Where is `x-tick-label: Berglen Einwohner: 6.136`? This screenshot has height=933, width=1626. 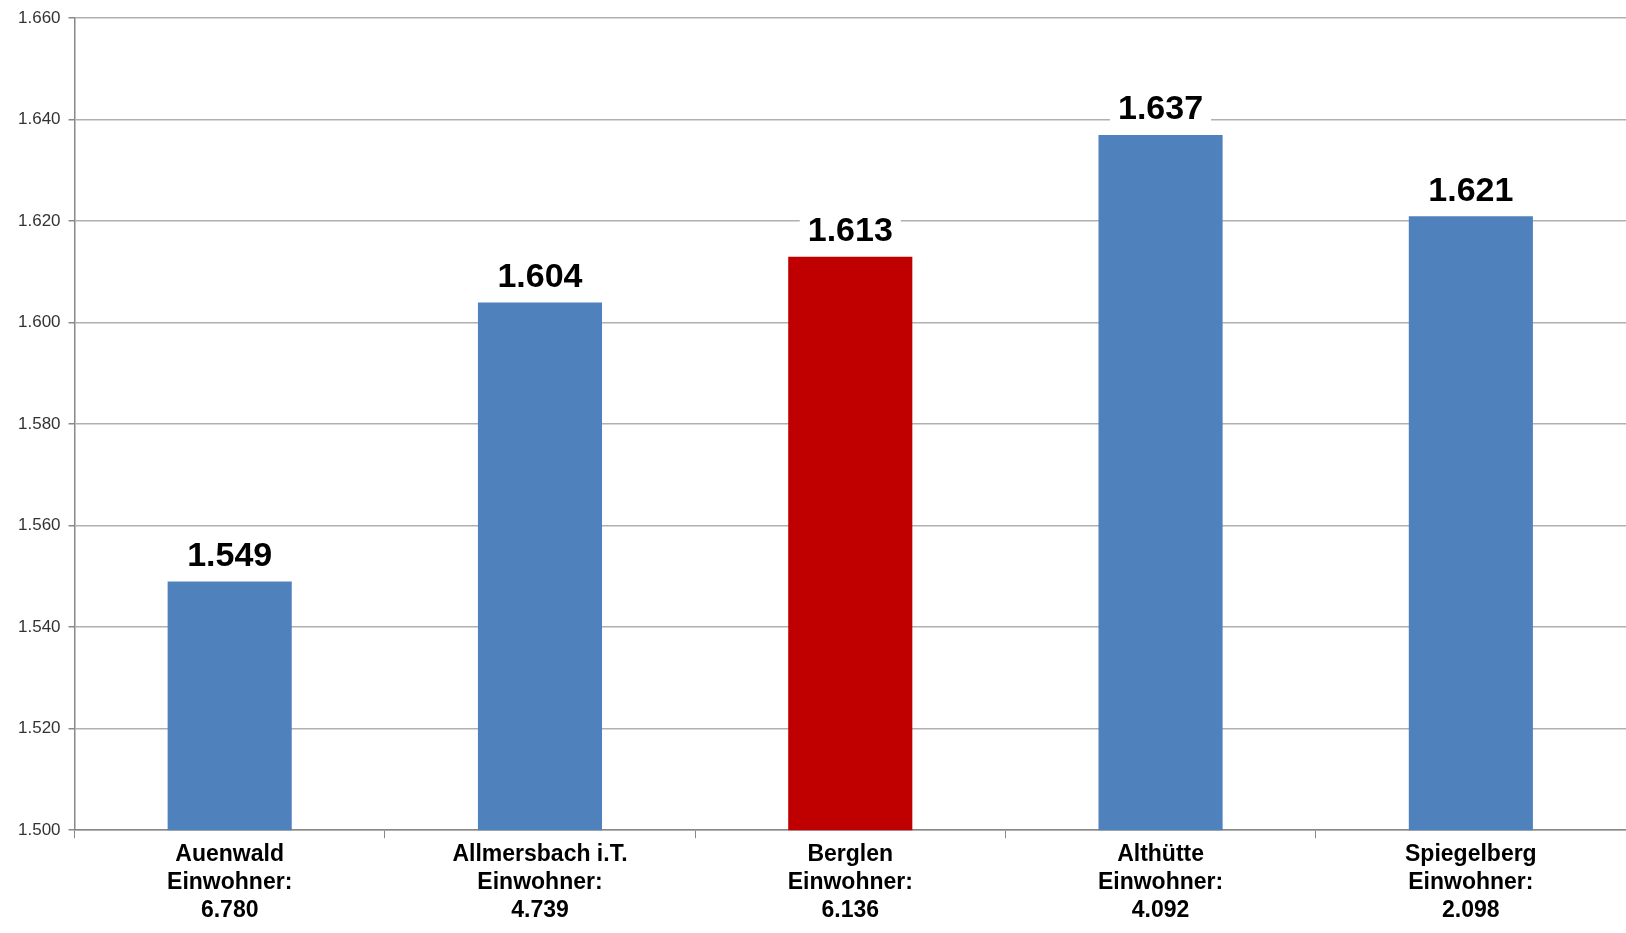 x-tick-label: Berglen Einwohner: 6.136 is located at coordinates (850, 881).